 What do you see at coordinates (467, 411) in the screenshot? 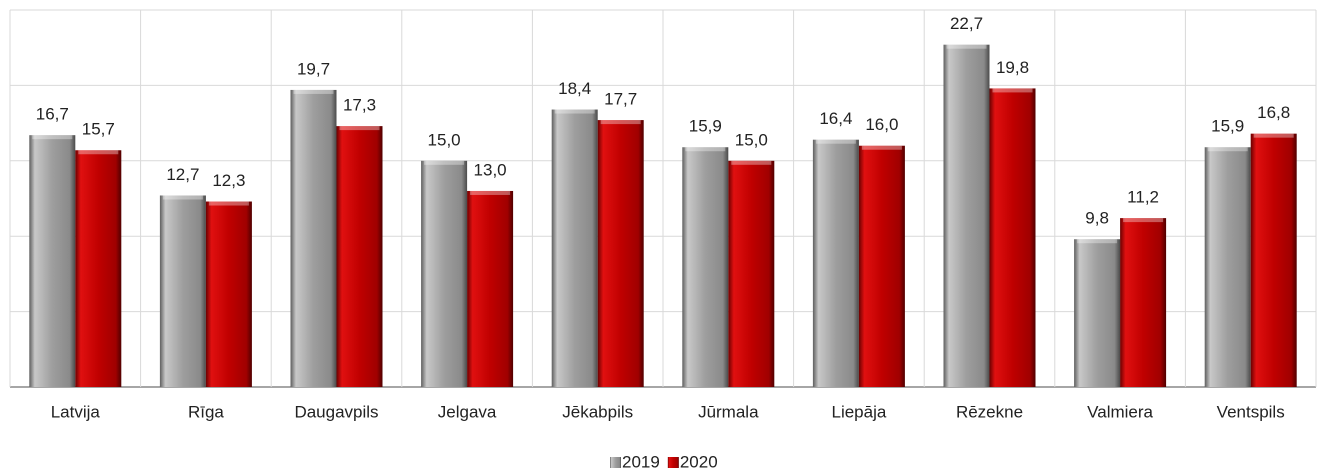
I see `x-tick-label: Jelgava` at bounding box center [467, 411].